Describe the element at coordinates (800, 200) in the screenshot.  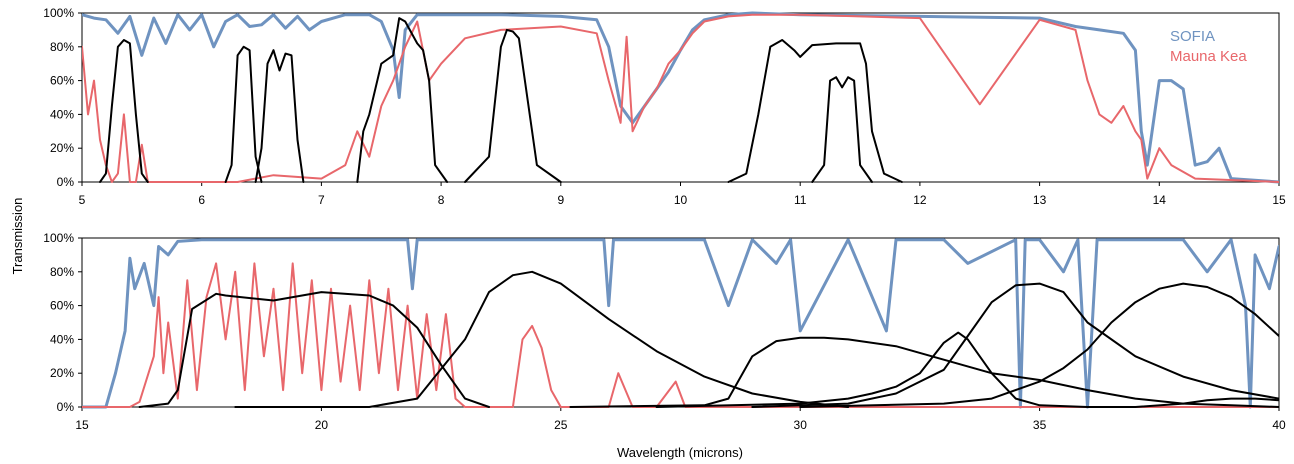
I see `x-tick-label: 11` at that location.